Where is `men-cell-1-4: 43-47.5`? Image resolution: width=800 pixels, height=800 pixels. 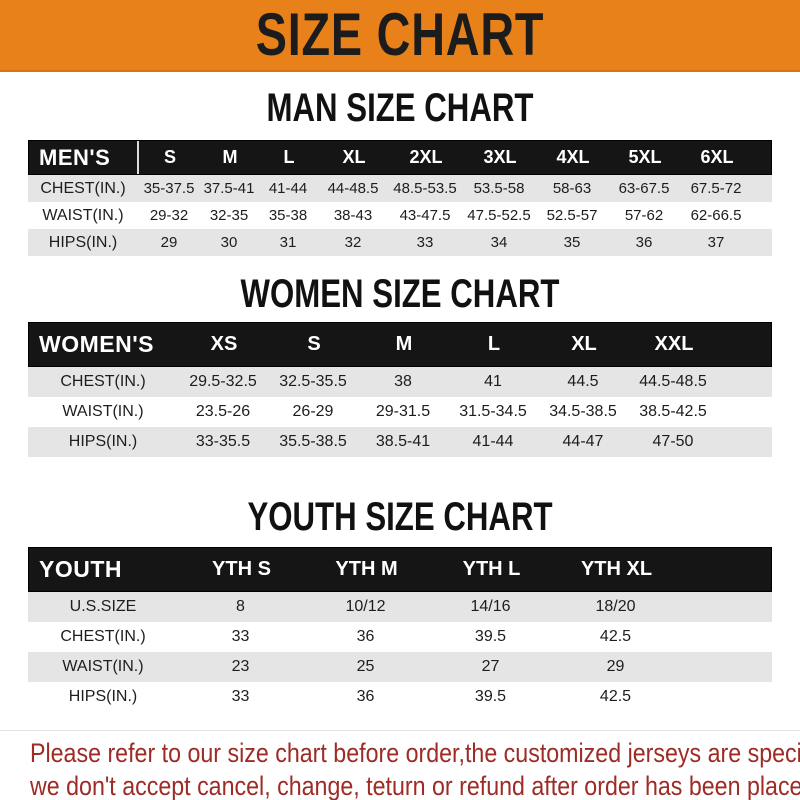 men-cell-1-4: 43-47.5 is located at coordinates (425, 215).